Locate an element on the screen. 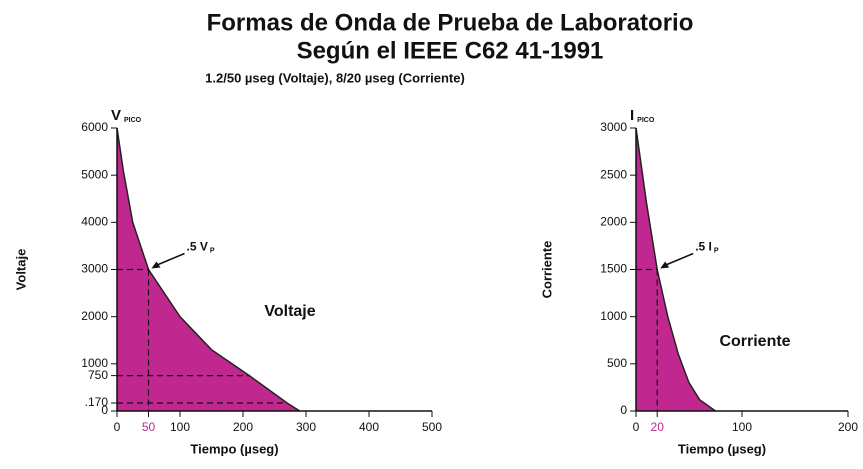 The width and height of the screenshot is (863, 469). y-tick-label: 6000 is located at coordinates (94, 127).